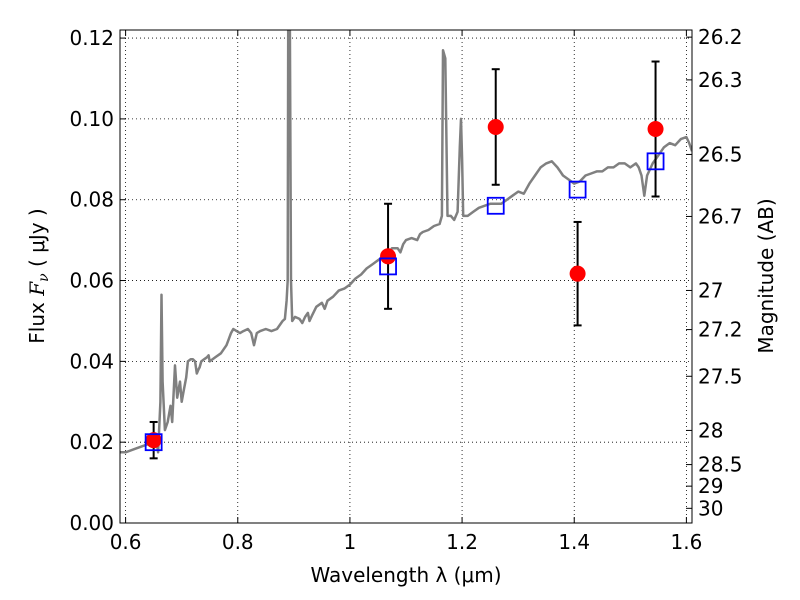  Describe the element at coordinates (38, 275) in the screenshot. I see `y-axis-label: Flux Fν ( μJy )` at that location.